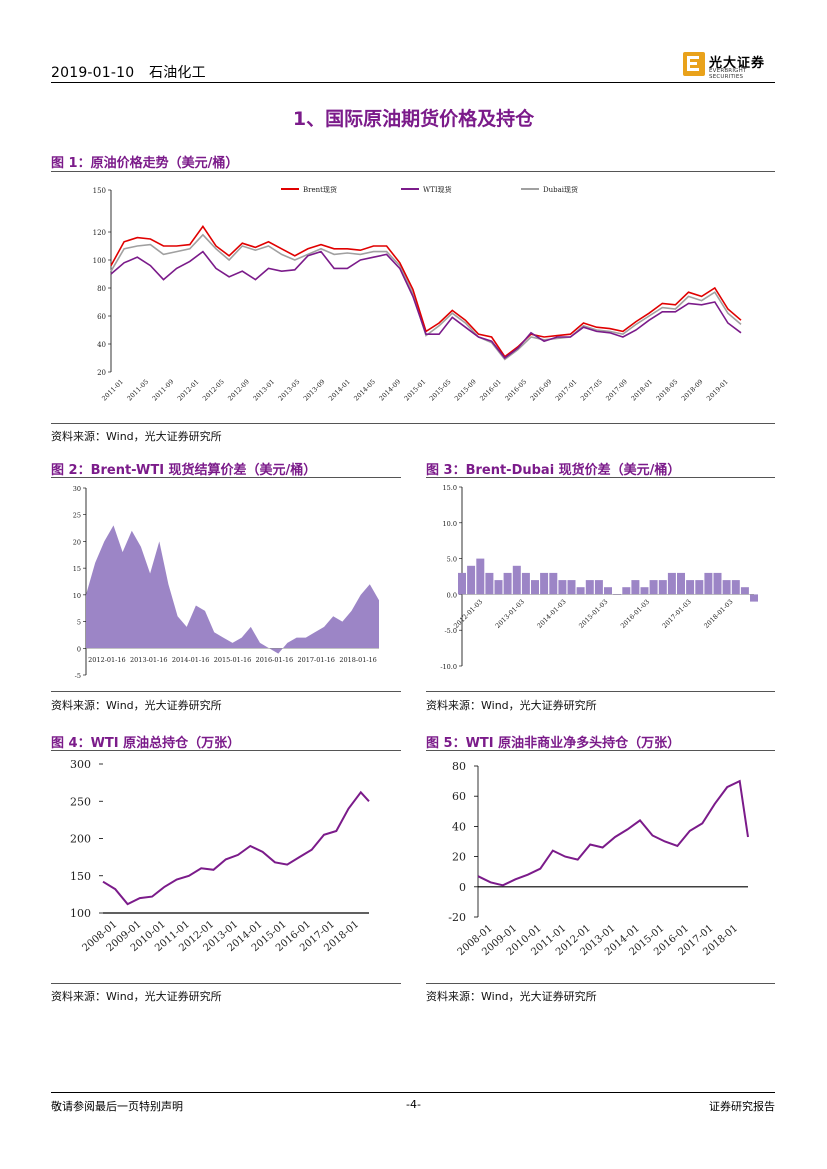 Image resolution: width=827 pixels, height=1169 pixels. Describe the element at coordinates (413, 119) in the screenshot. I see `section-title: 1、国际原油期货价格及持仓` at that location.